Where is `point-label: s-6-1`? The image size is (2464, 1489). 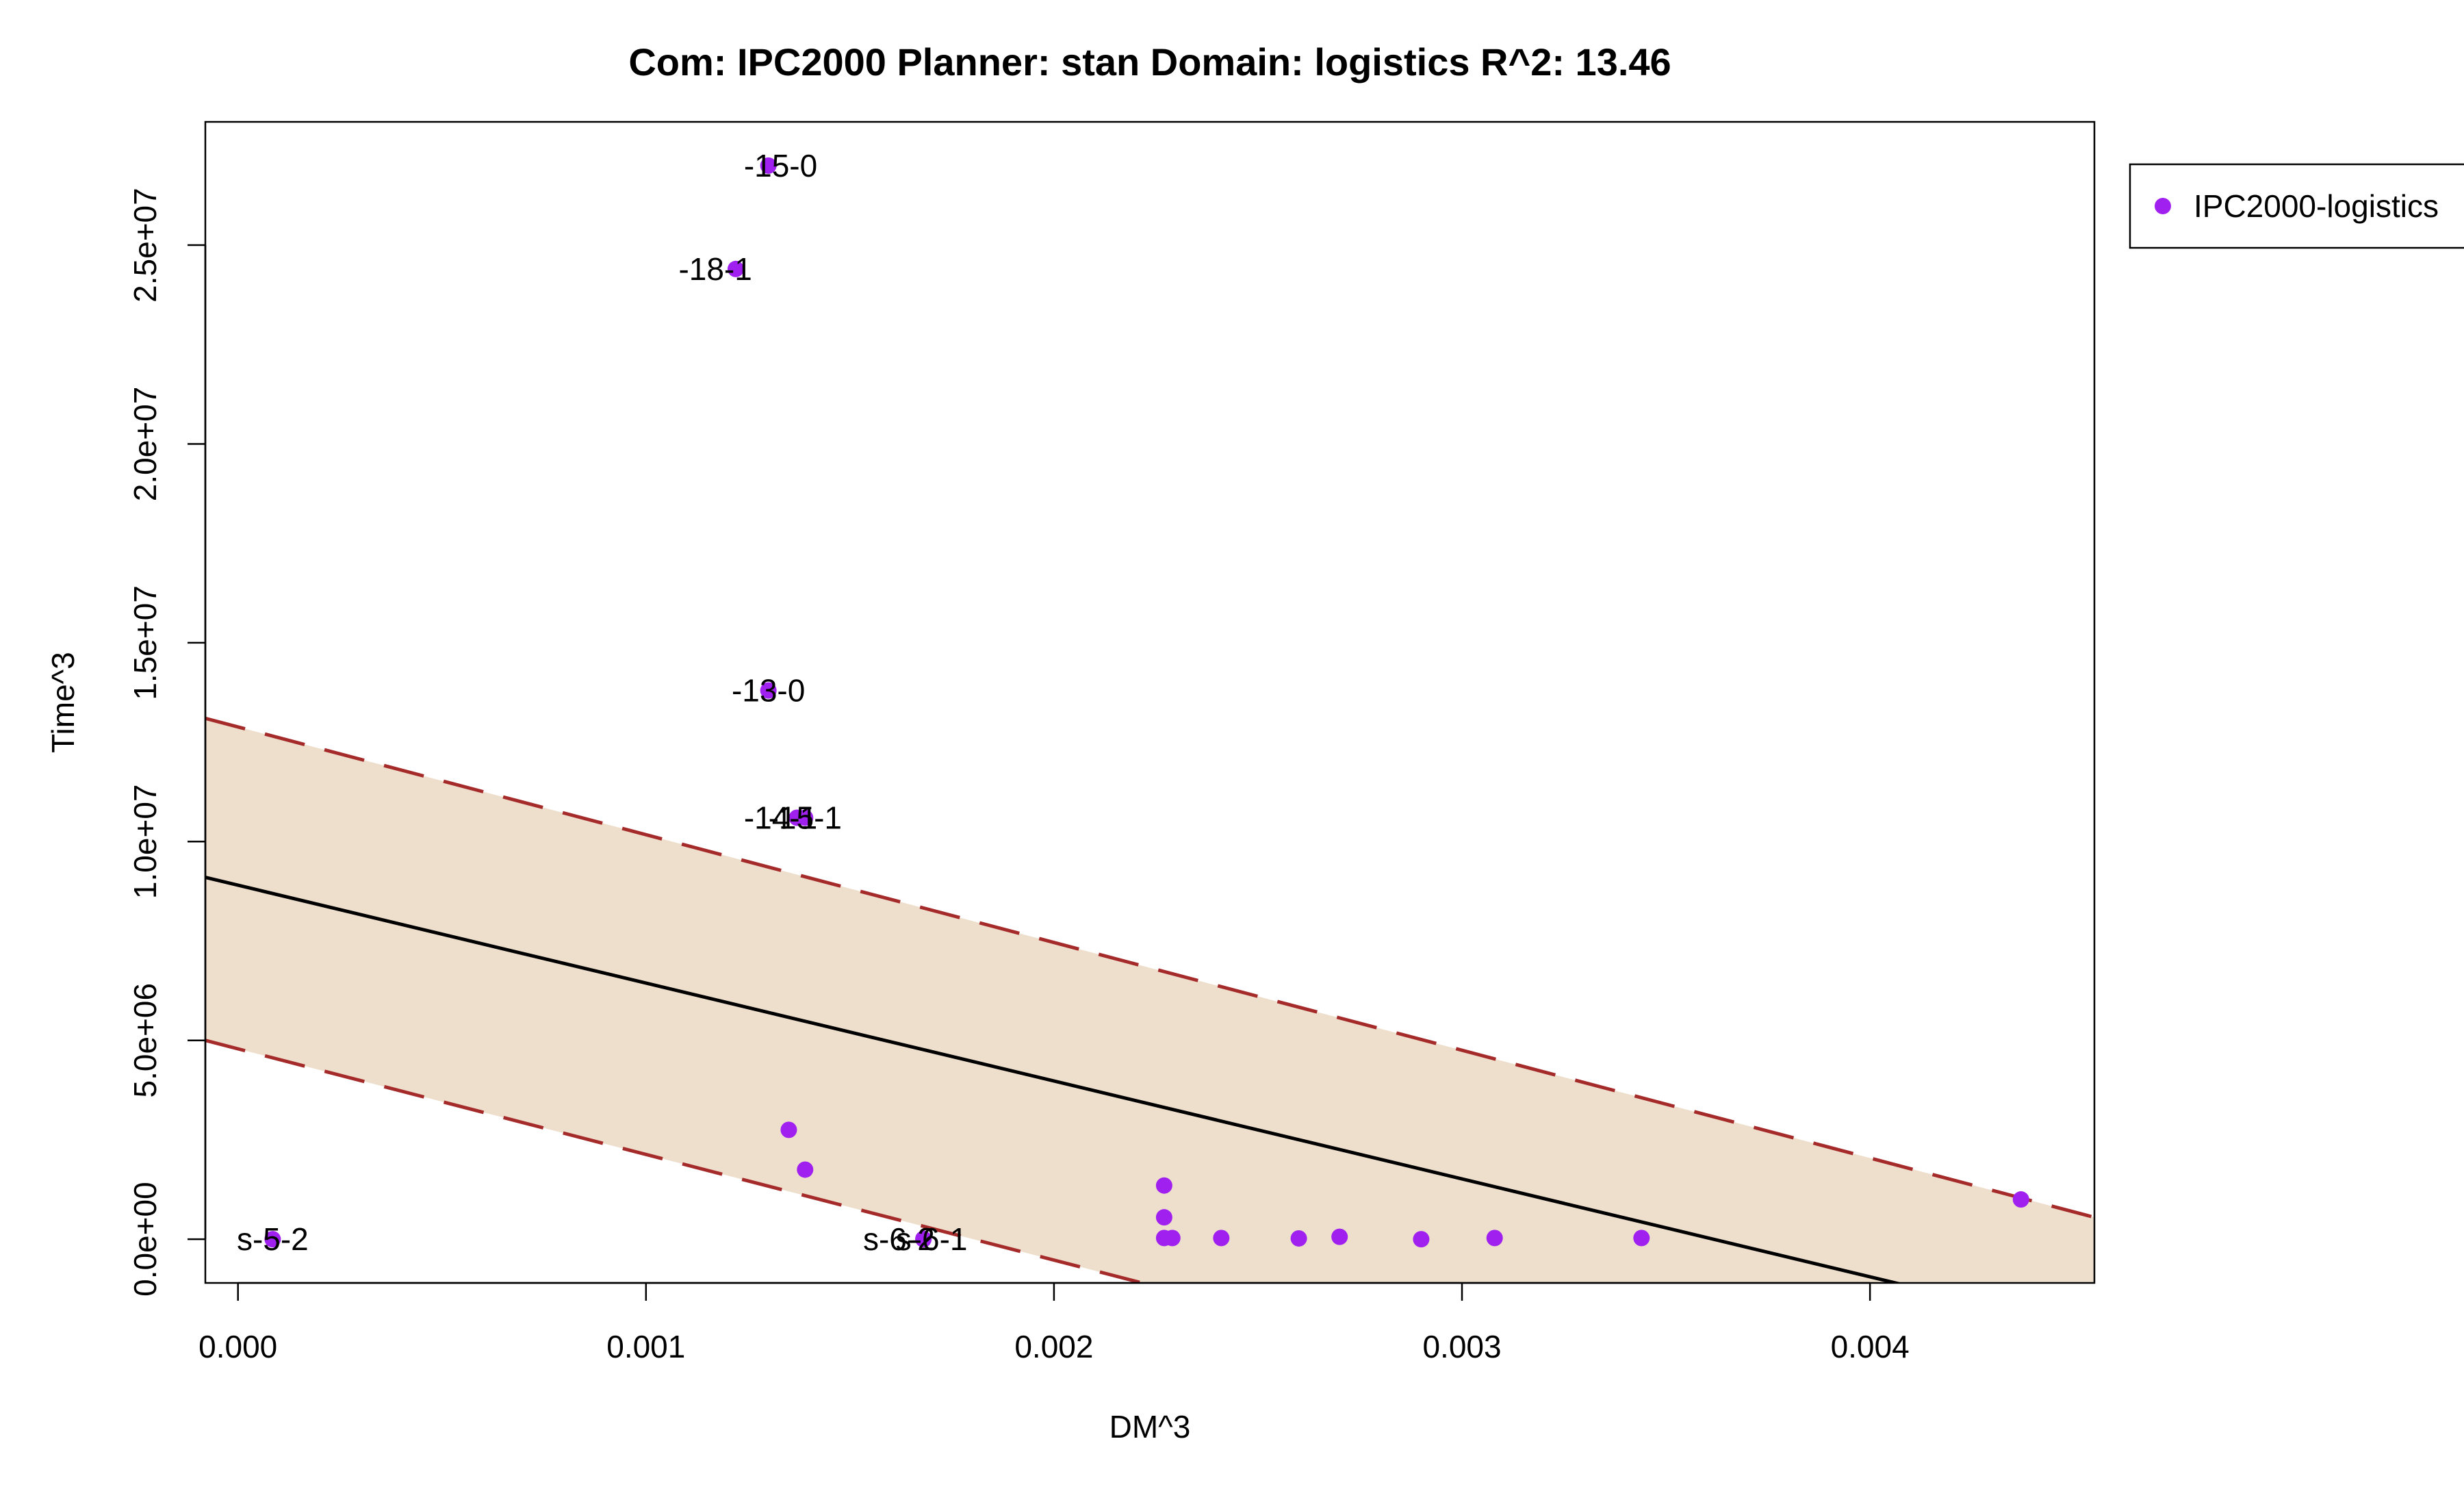 point-label: s-6-1 is located at coordinates (932, 1239).